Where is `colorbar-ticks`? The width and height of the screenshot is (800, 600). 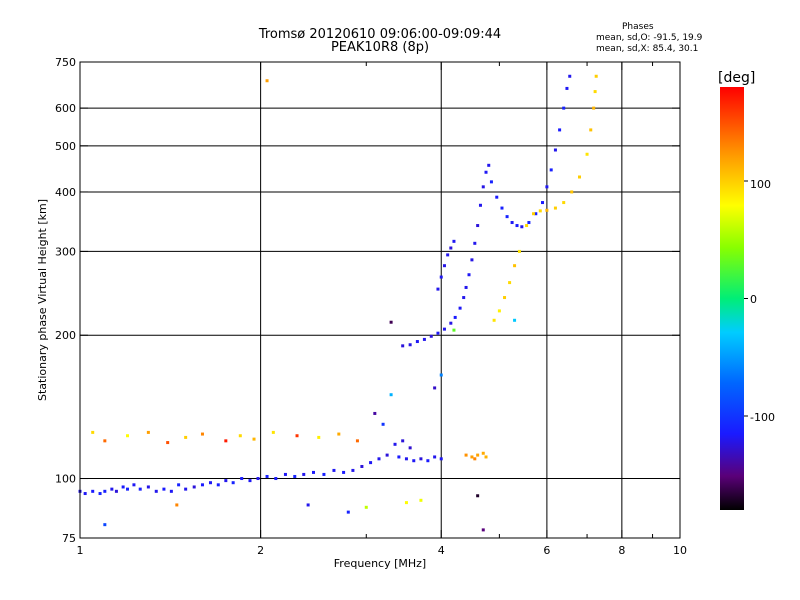 colorbar-ticks is located at coordinates (746, 298).